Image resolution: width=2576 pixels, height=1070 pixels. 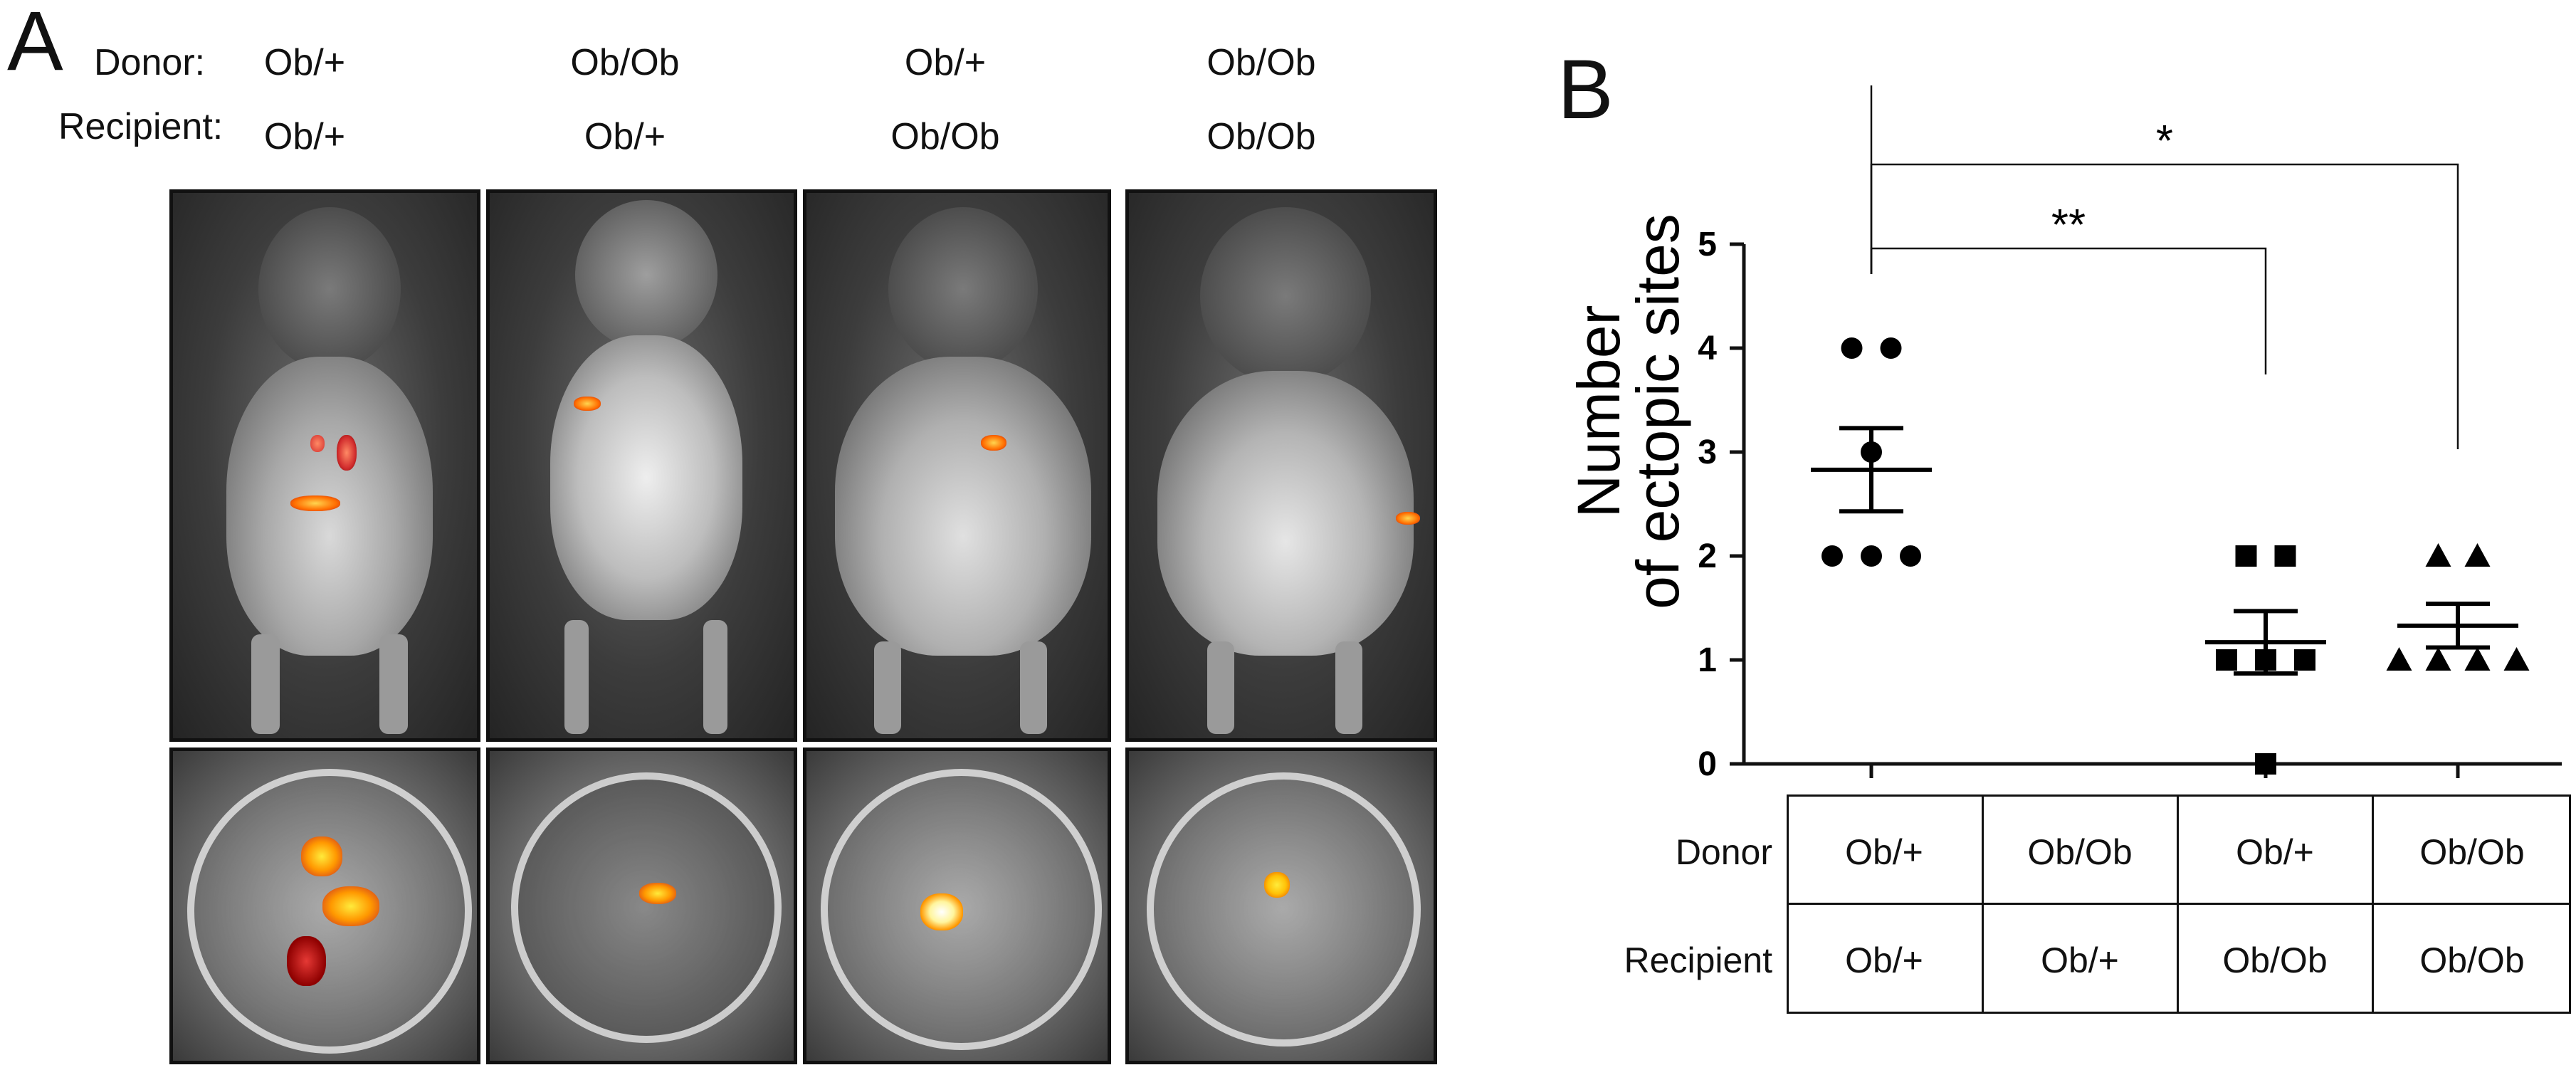 I want to click on y-tick-label: 1, so click(x=1707, y=660).